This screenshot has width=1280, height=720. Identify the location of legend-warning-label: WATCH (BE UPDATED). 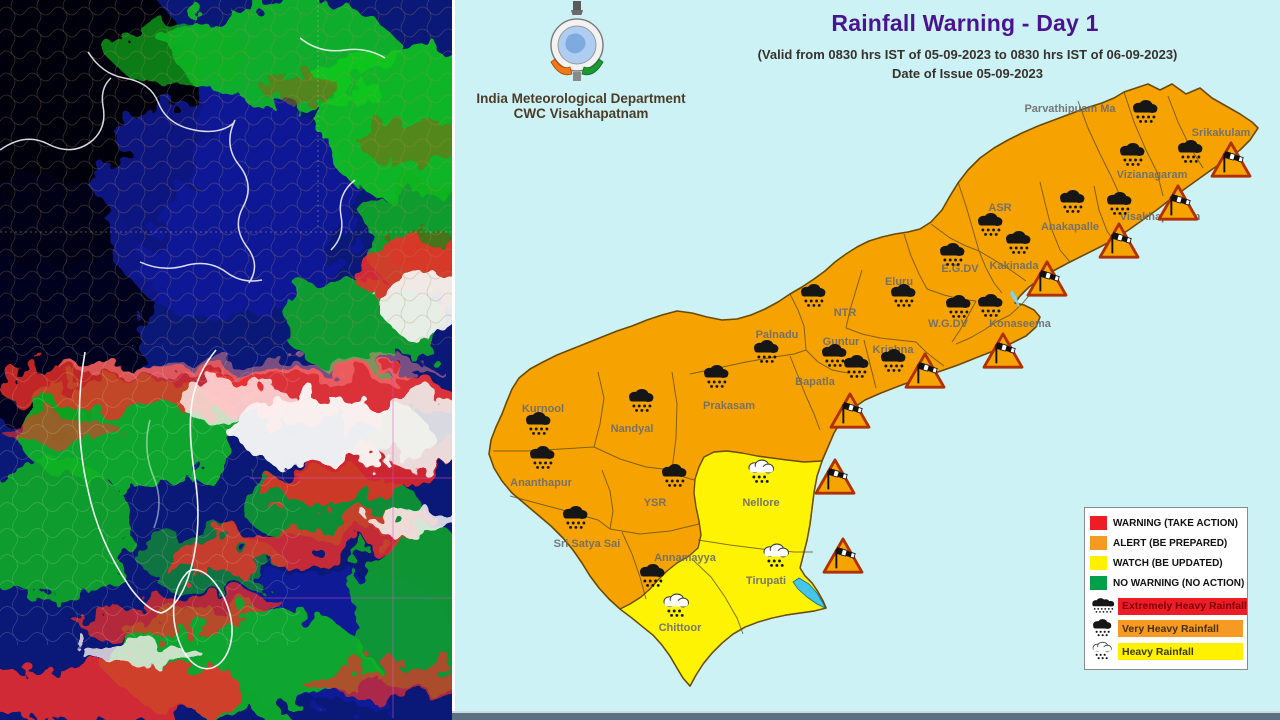
(1168, 563).